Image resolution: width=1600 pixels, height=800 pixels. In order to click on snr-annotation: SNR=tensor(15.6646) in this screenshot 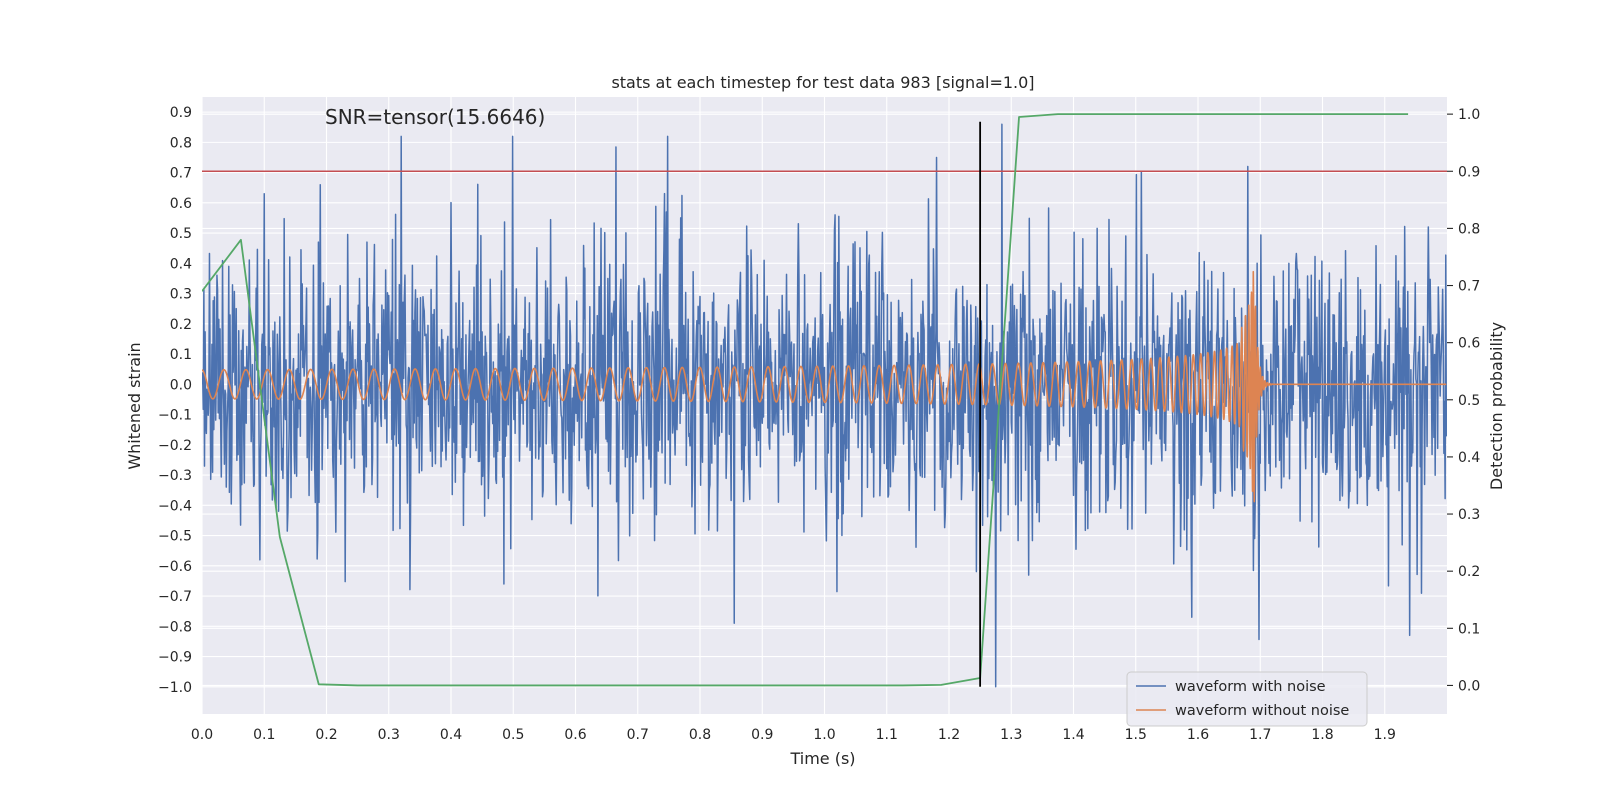, I will do `click(435, 117)`.